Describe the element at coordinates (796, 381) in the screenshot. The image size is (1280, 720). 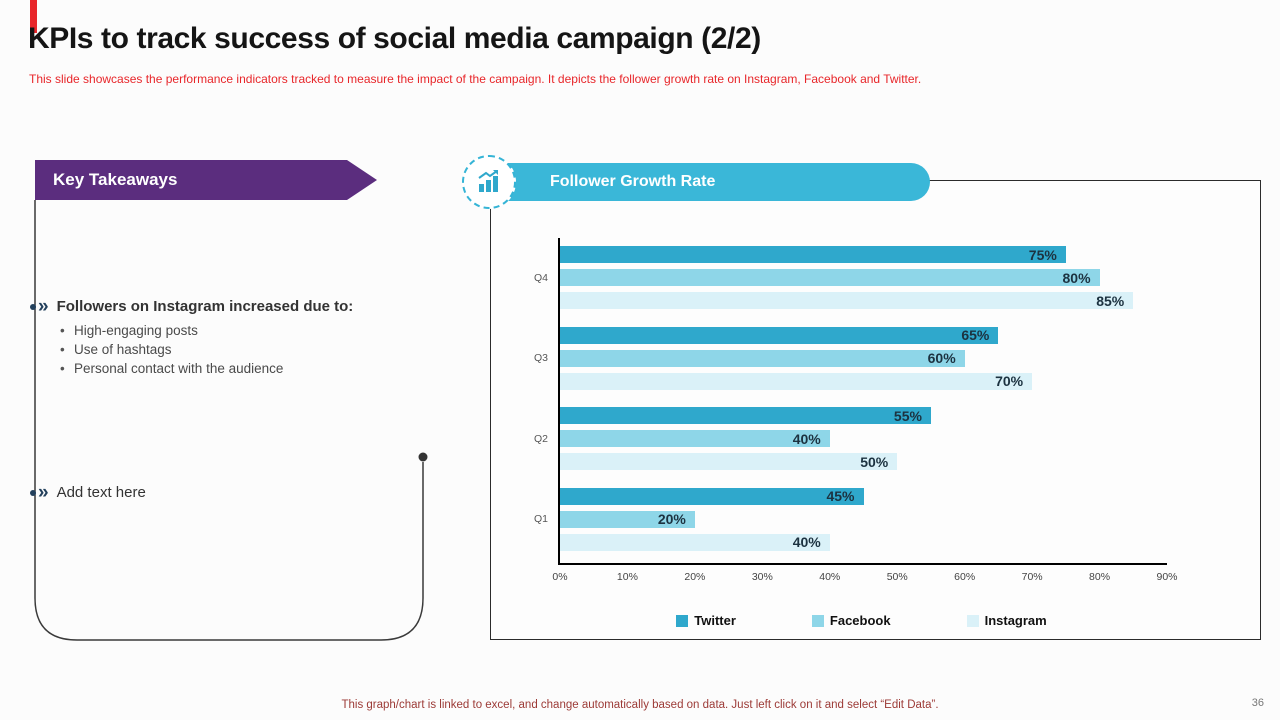
I see `bar-q3-instagram: 70%` at that location.